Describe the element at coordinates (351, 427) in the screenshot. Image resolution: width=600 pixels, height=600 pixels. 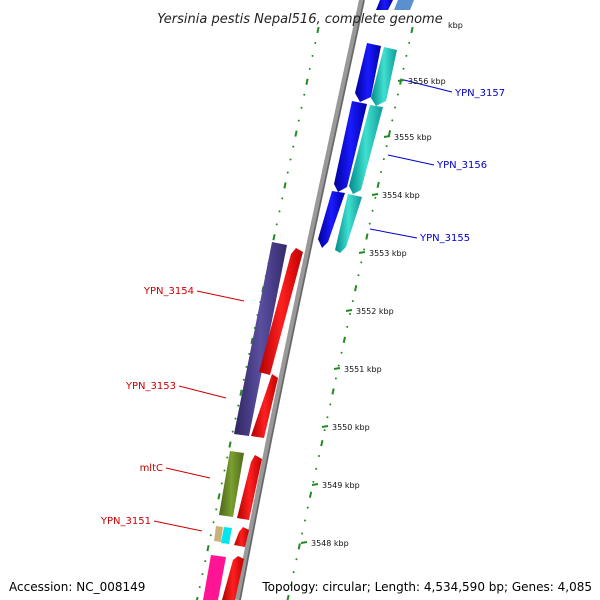
I see `tick-label: 3550 kbp` at that location.